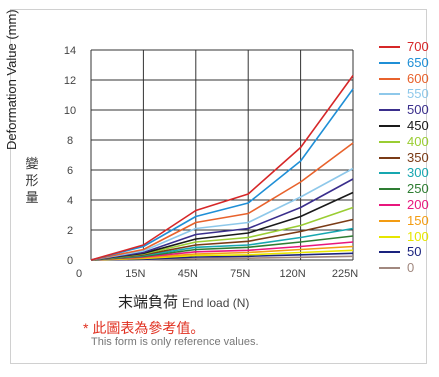  I want to click on legend-label: 150, so click(418, 220).